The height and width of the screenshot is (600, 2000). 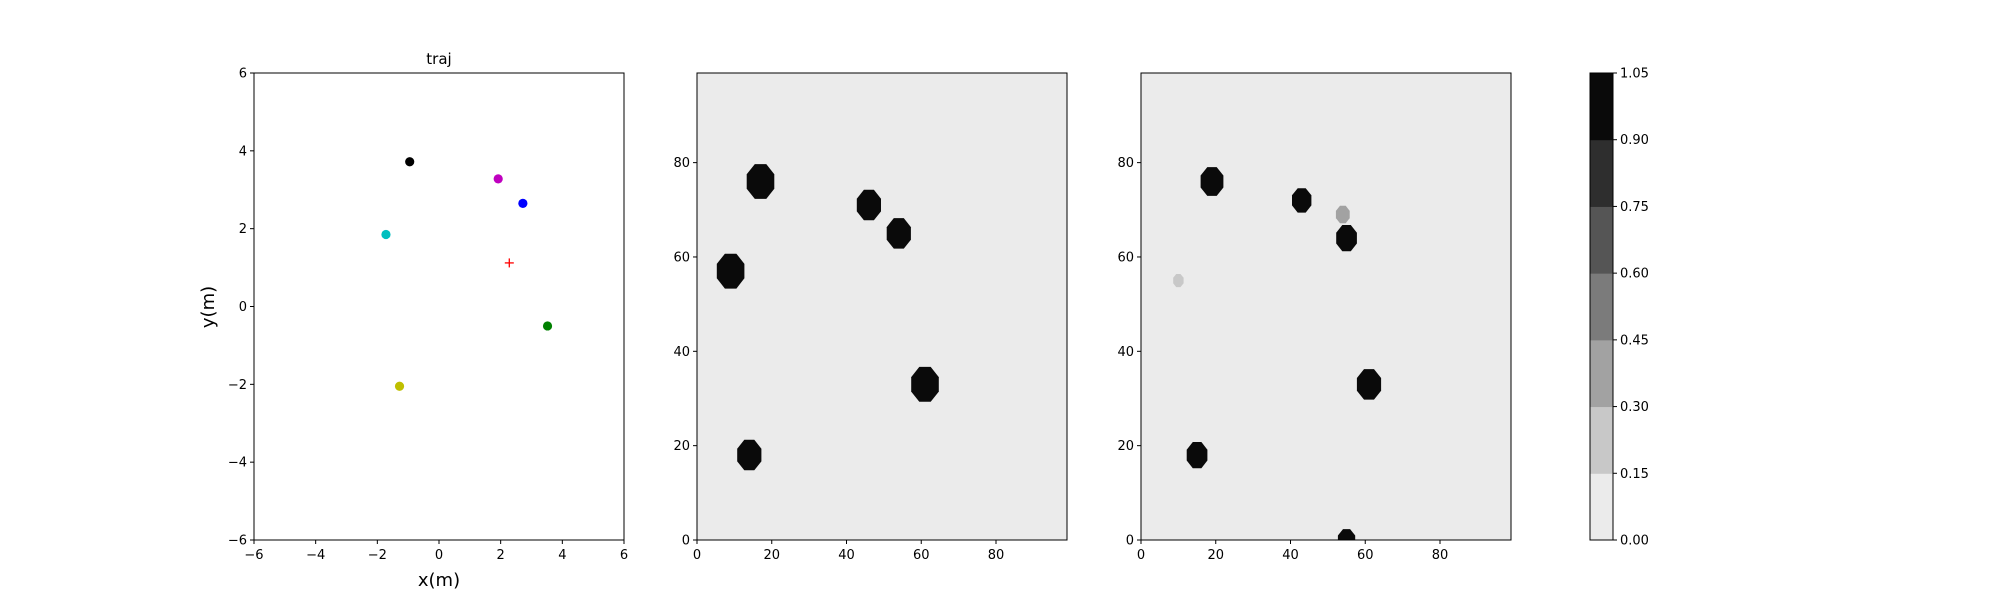 I want to click on panel2-y-tick-label: 40, so click(x=681, y=352).